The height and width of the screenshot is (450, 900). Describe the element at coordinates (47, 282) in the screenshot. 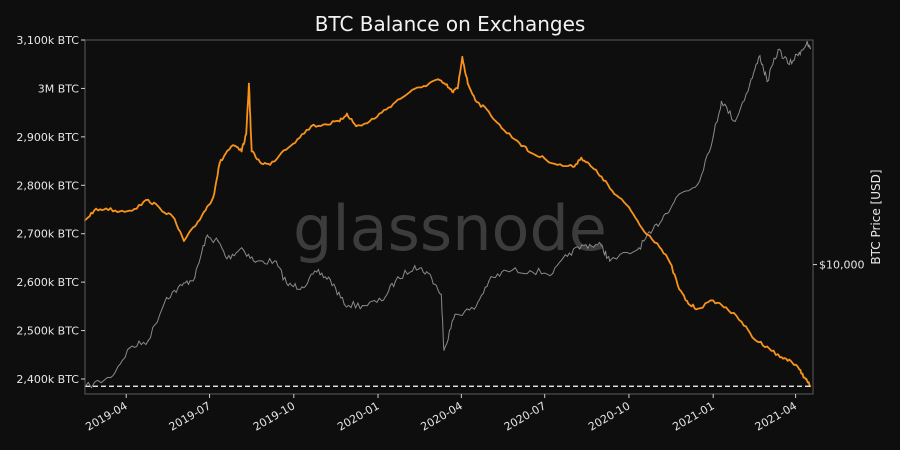

I see `y-tick-label: 2,600k BTC` at that location.